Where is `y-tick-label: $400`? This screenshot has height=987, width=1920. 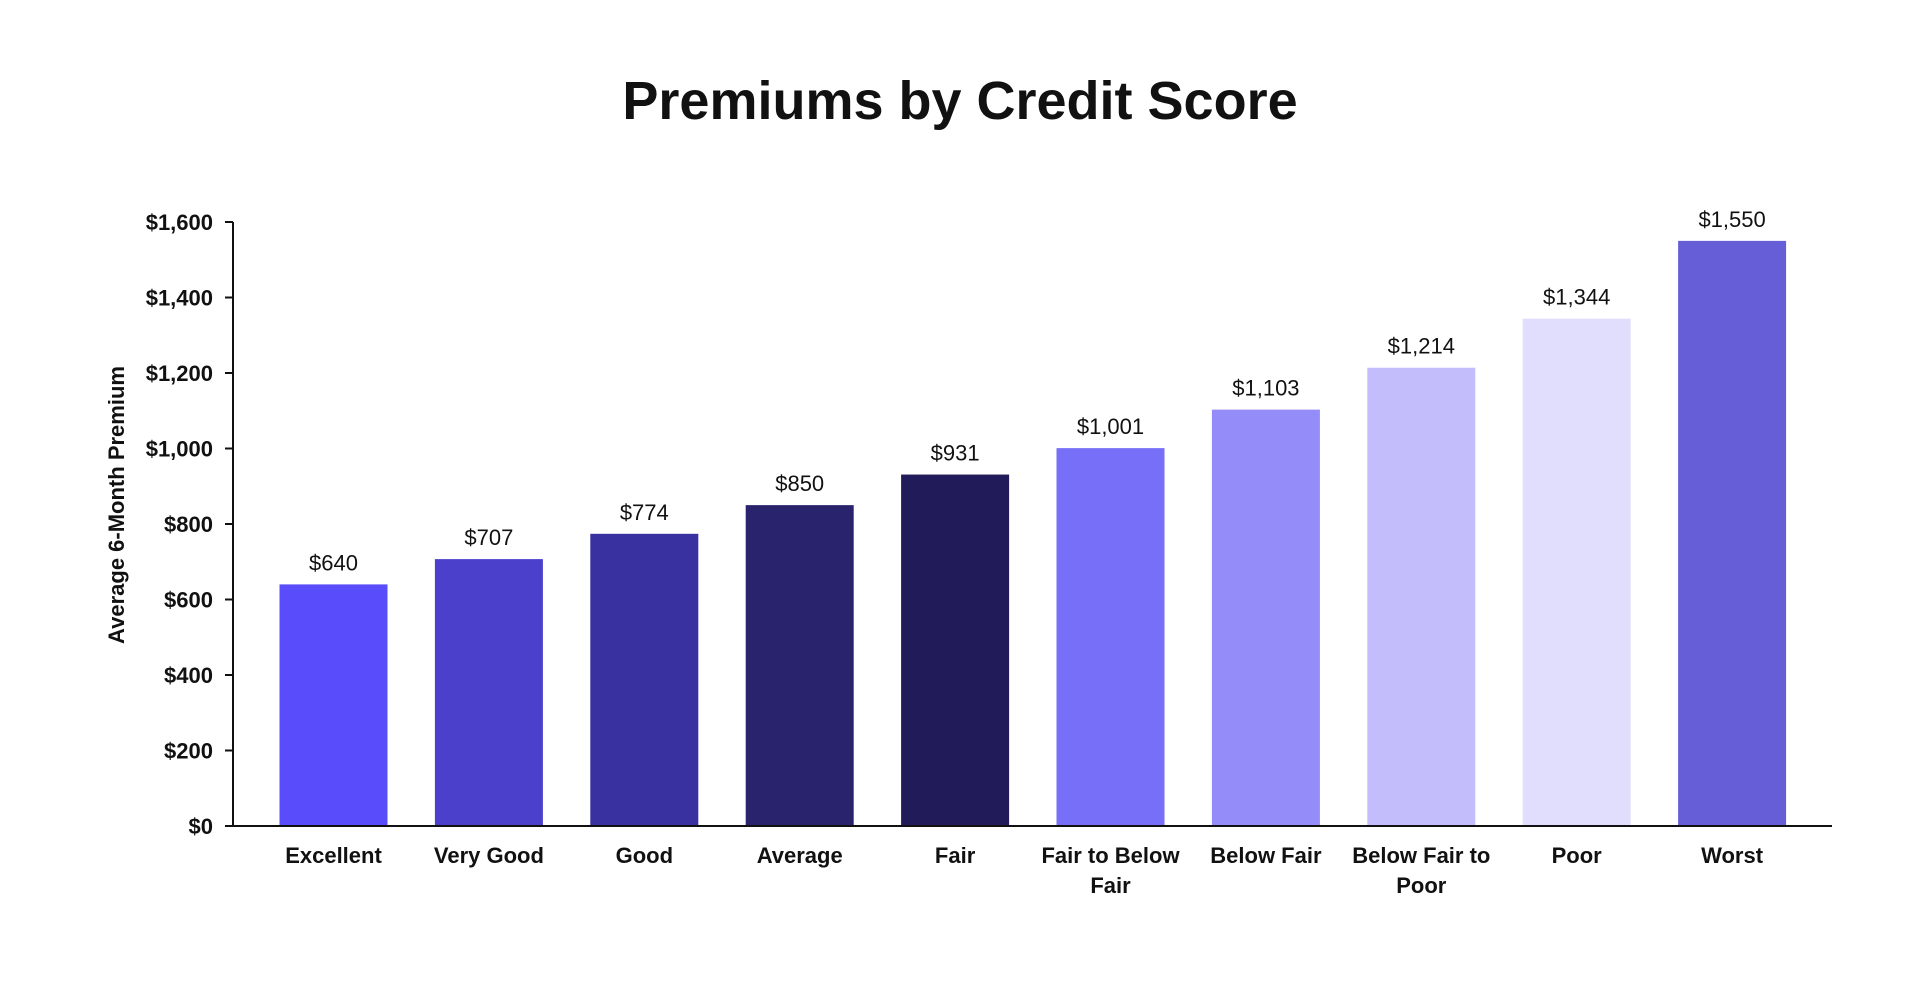 y-tick-label: $400 is located at coordinates (188, 675).